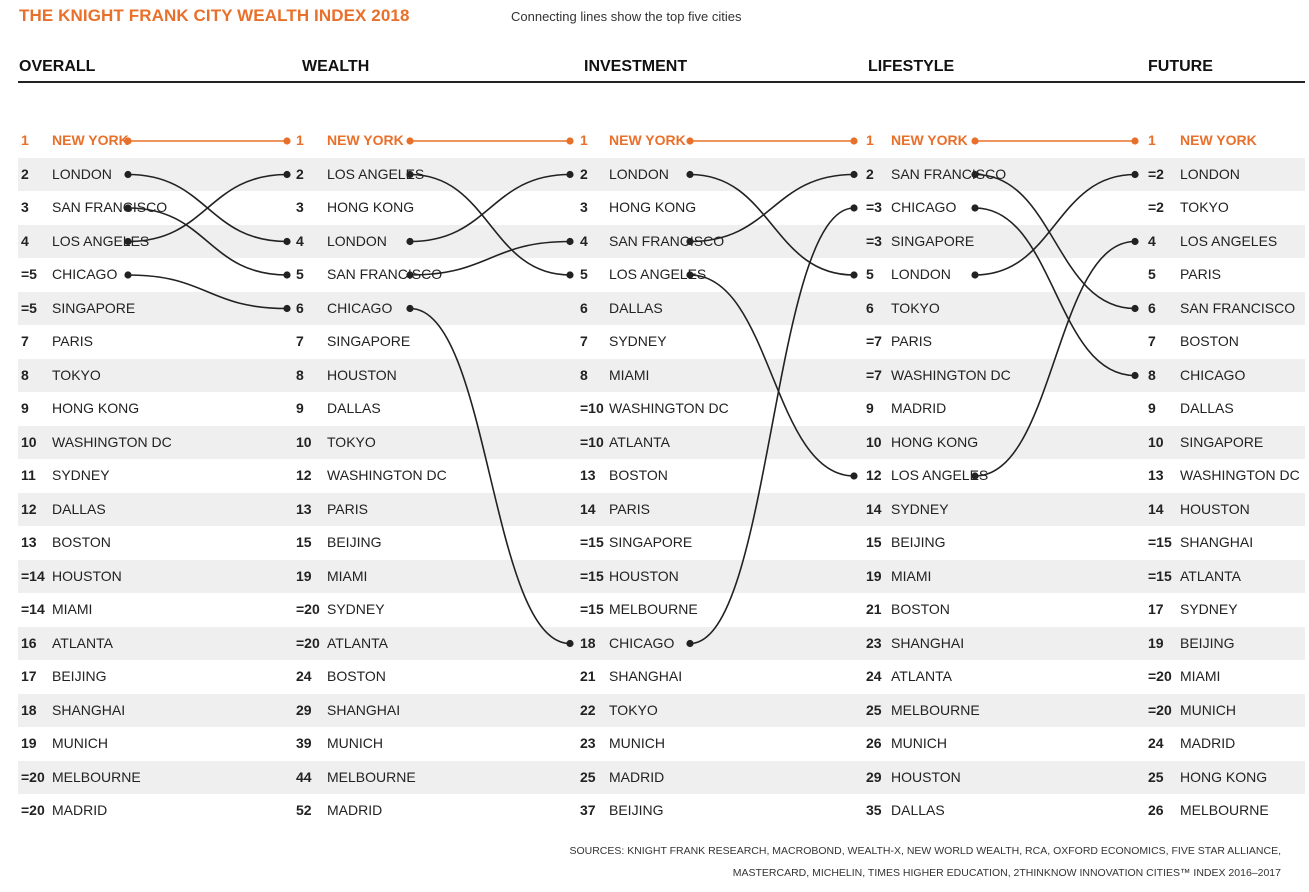  What do you see at coordinates (874, 743) in the screenshot?
I see `rank-value: 26` at bounding box center [874, 743].